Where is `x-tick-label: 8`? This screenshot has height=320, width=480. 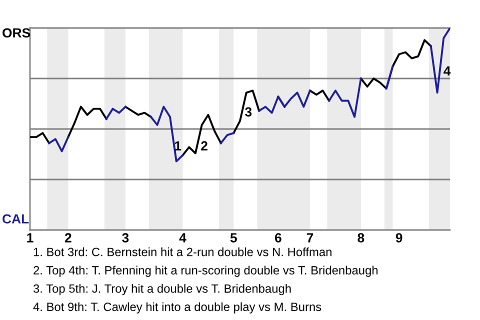 x-tick-label: 8 is located at coordinates (361, 237).